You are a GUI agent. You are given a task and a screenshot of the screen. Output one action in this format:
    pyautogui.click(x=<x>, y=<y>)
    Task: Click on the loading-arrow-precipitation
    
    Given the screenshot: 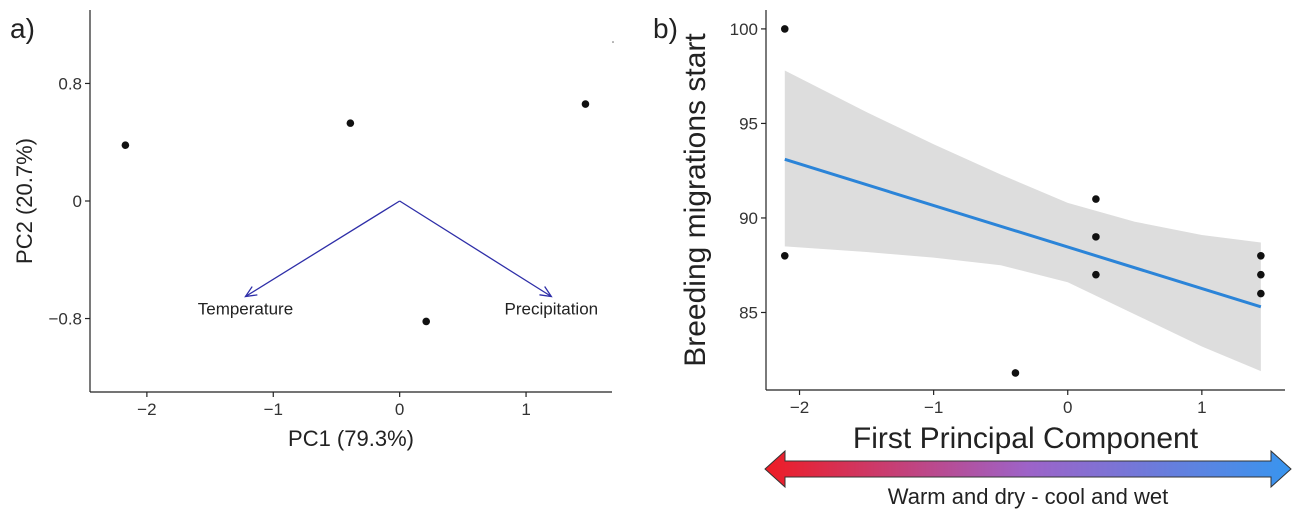 What is the action you would take?
    pyautogui.click(x=475, y=249)
    